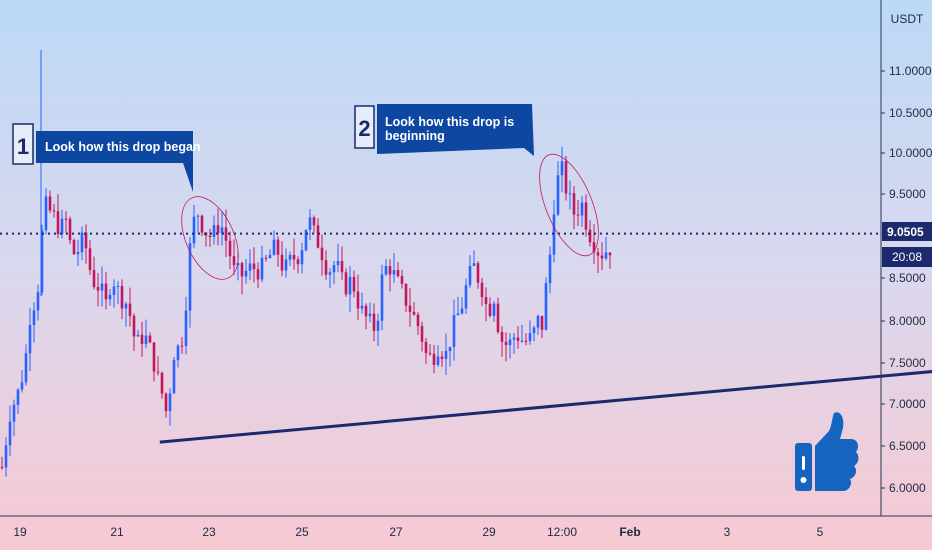 Image resolution: width=932 pixels, height=550 pixels. Describe the element at coordinates (903, 446) in the screenshot. I see `y-tick-label: 6.5000` at that location.